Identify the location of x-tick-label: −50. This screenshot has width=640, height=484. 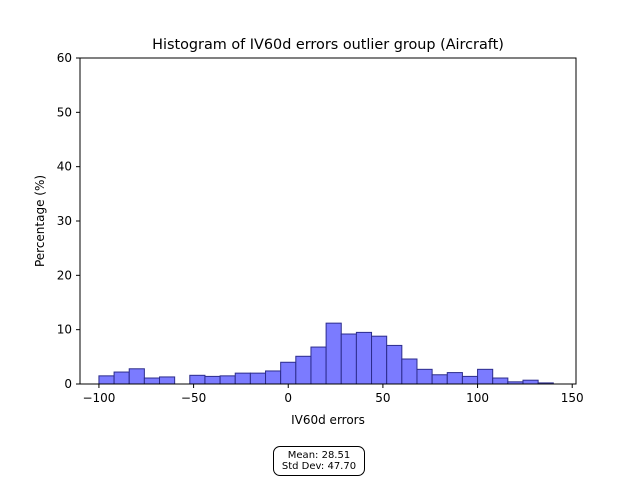
(193, 398).